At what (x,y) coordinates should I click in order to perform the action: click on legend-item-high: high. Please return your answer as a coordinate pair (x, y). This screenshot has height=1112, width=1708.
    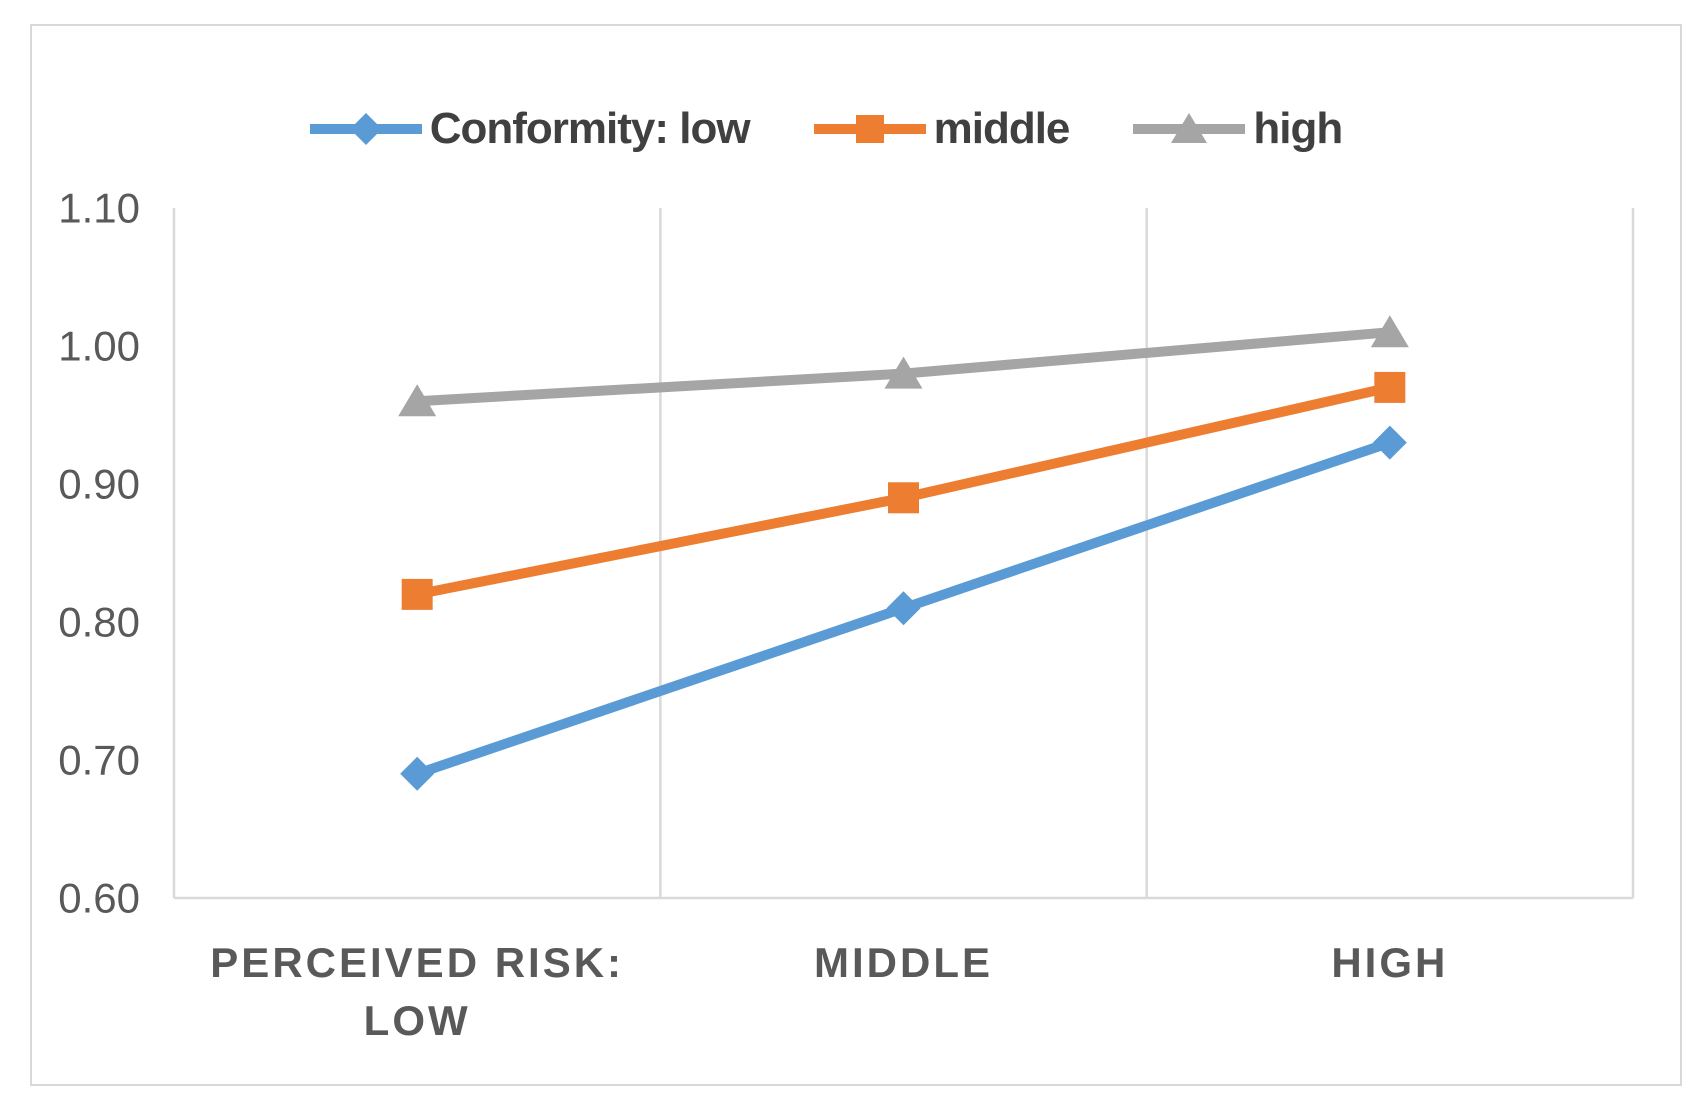
    Looking at the image, I should click on (1238, 128).